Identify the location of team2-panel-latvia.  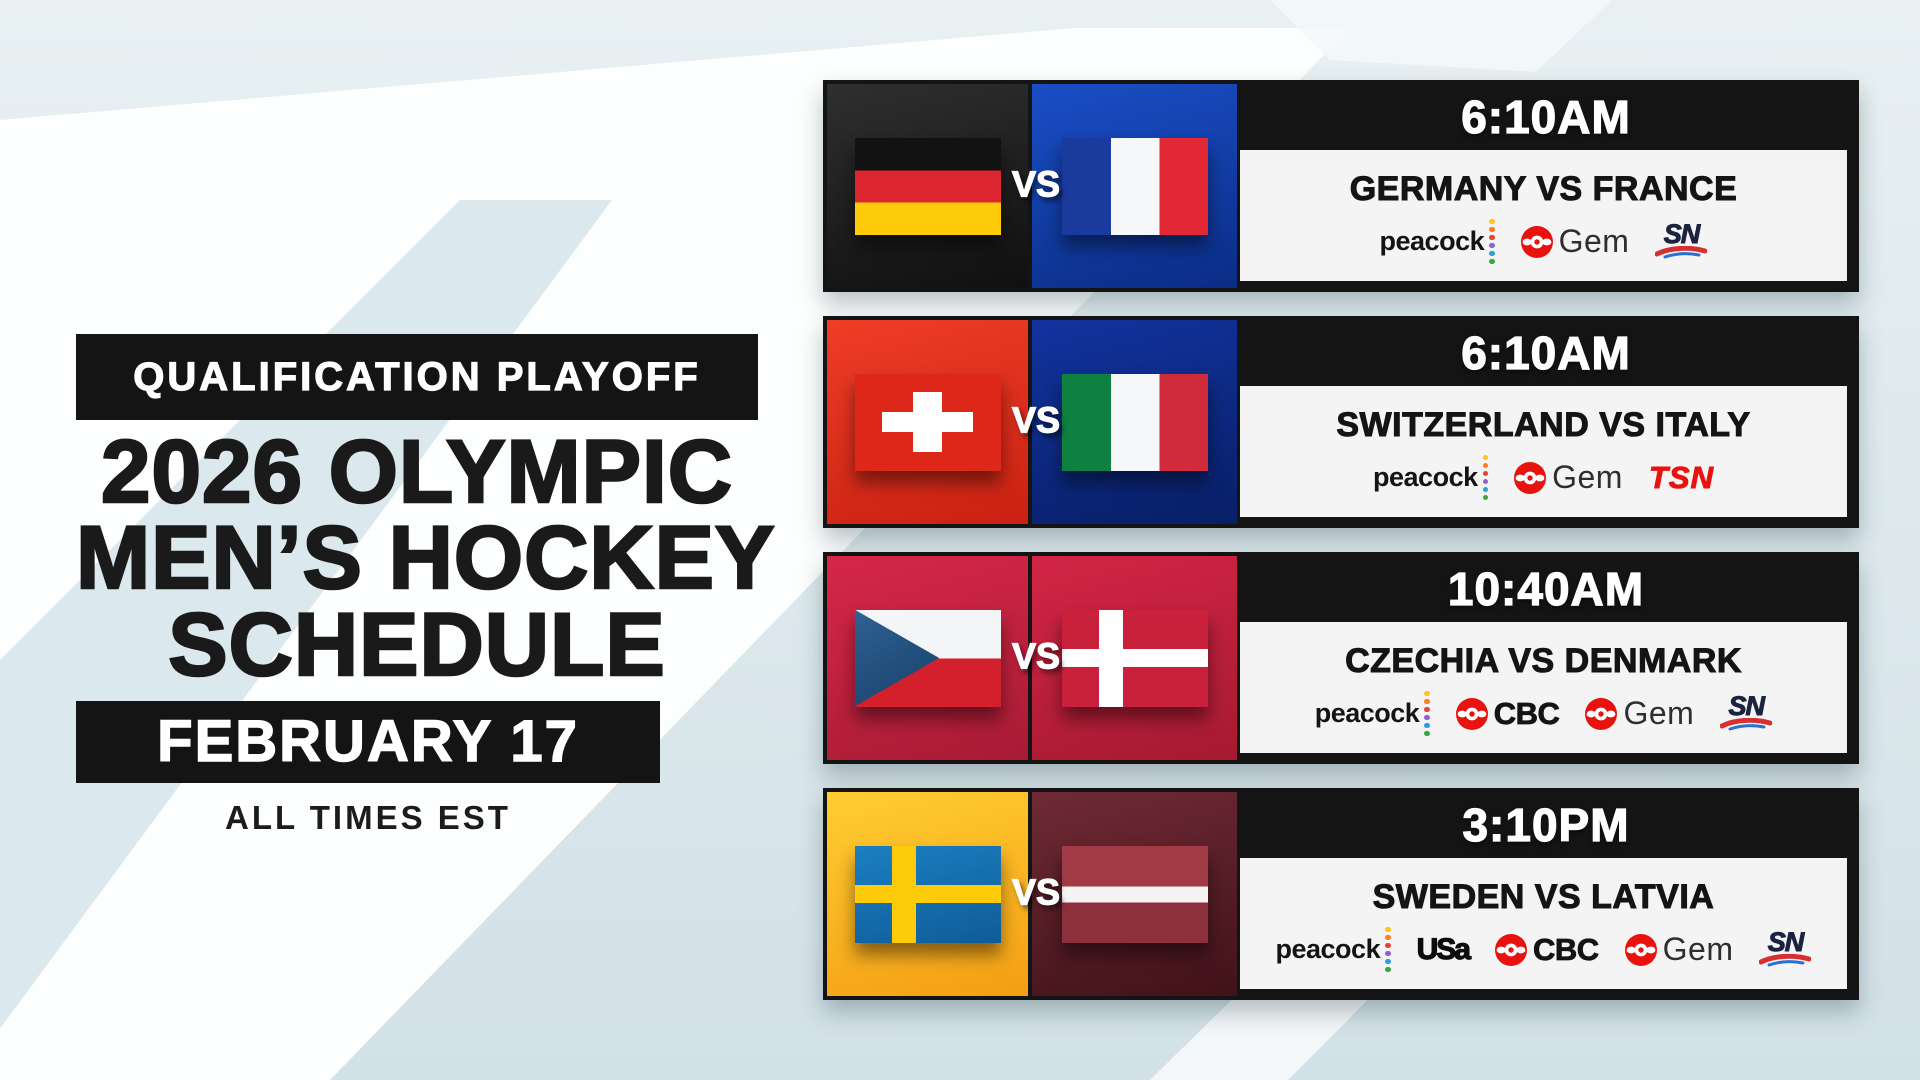
(1134, 894).